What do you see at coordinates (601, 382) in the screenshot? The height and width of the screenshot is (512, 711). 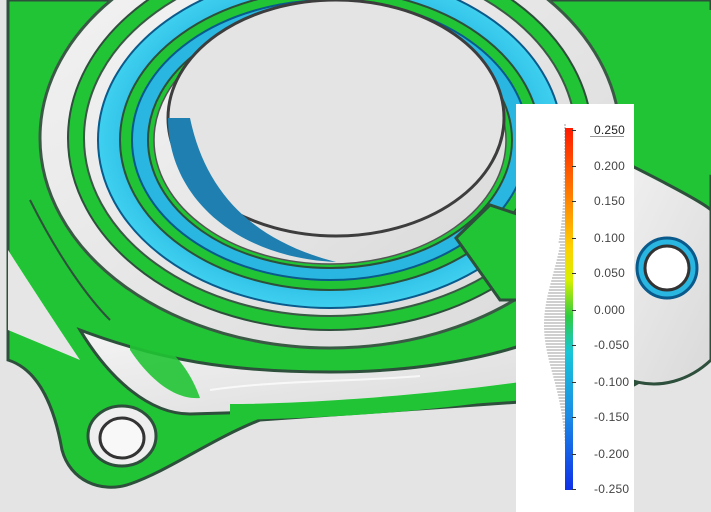 I see `legend-tick: -0.100` at bounding box center [601, 382].